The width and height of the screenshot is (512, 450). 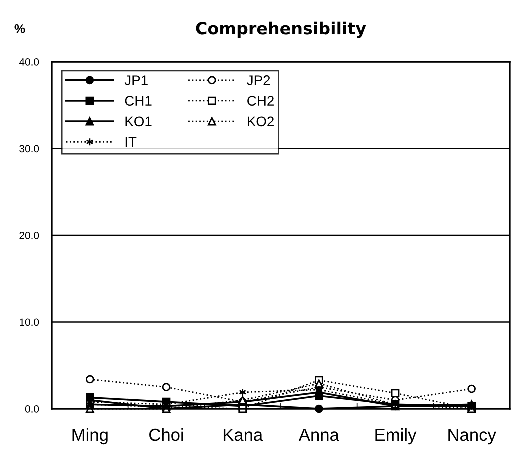 What do you see at coordinates (32, 409) in the screenshot?
I see `y-tick-label: 0.0` at bounding box center [32, 409].